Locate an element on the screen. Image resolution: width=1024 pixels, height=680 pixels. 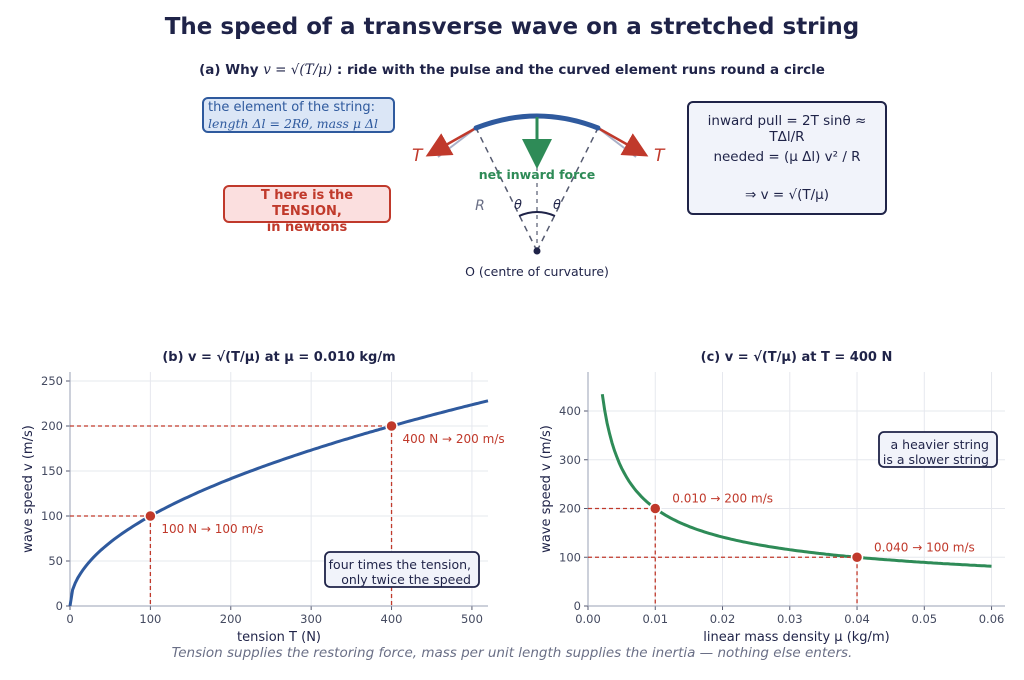
x-tick-label: 500 is located at coordinates (472, 619).